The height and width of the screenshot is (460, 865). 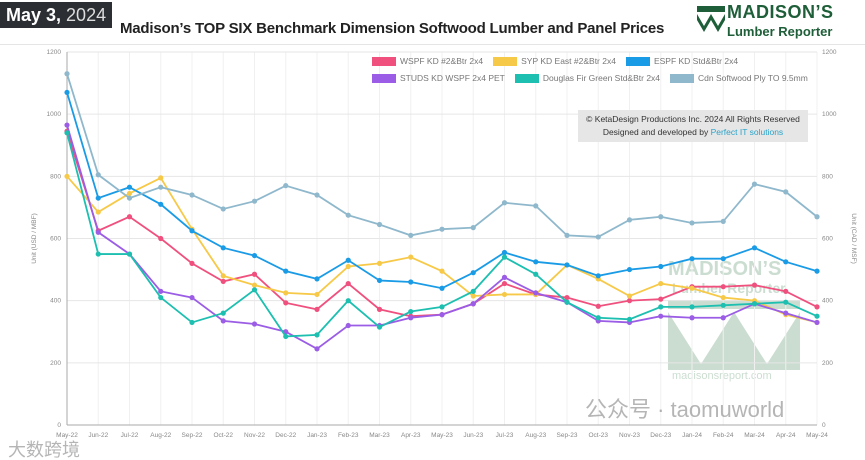 I want to click on legend-item: SYP KD East #2&Btr 2x4, so click(x=554, y=61).